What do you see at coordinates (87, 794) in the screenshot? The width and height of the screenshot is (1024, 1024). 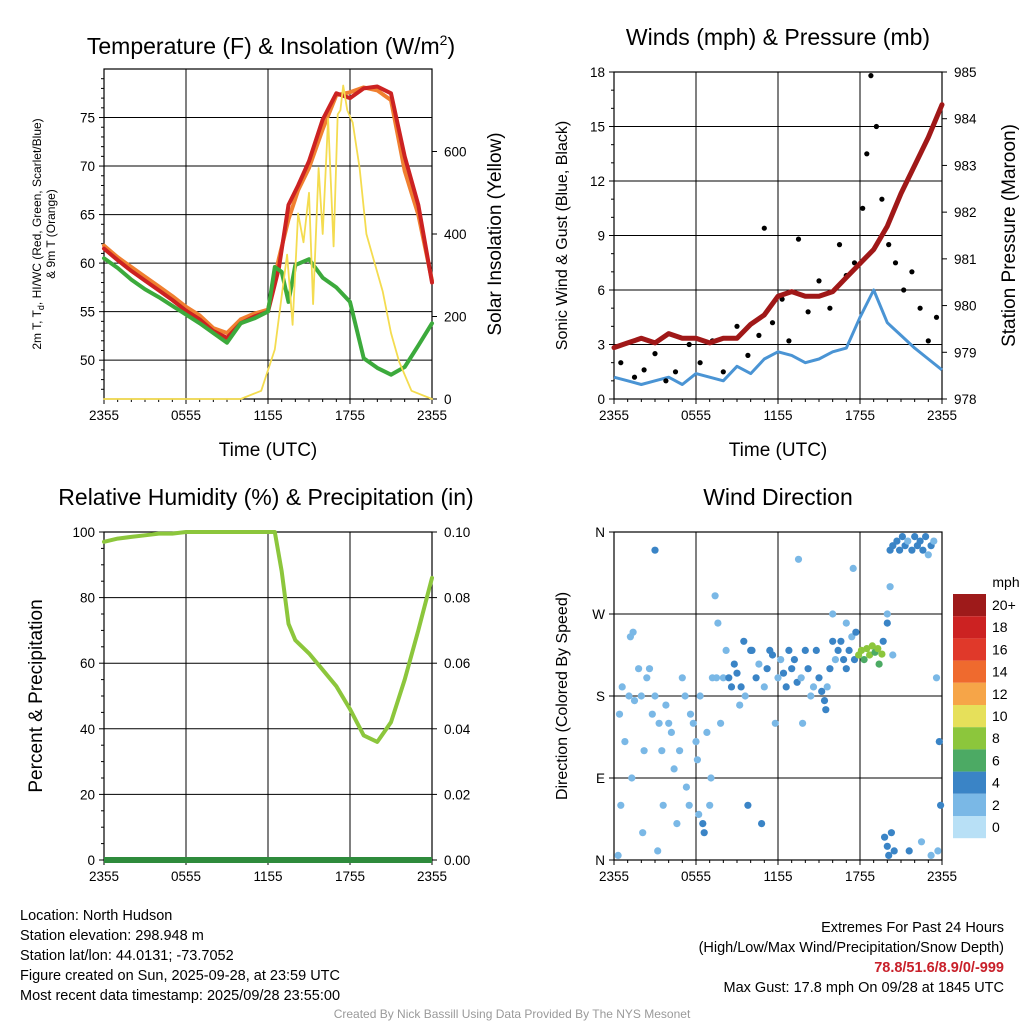 I see `y-tick-label: 20` at bounding box center [87, 794].